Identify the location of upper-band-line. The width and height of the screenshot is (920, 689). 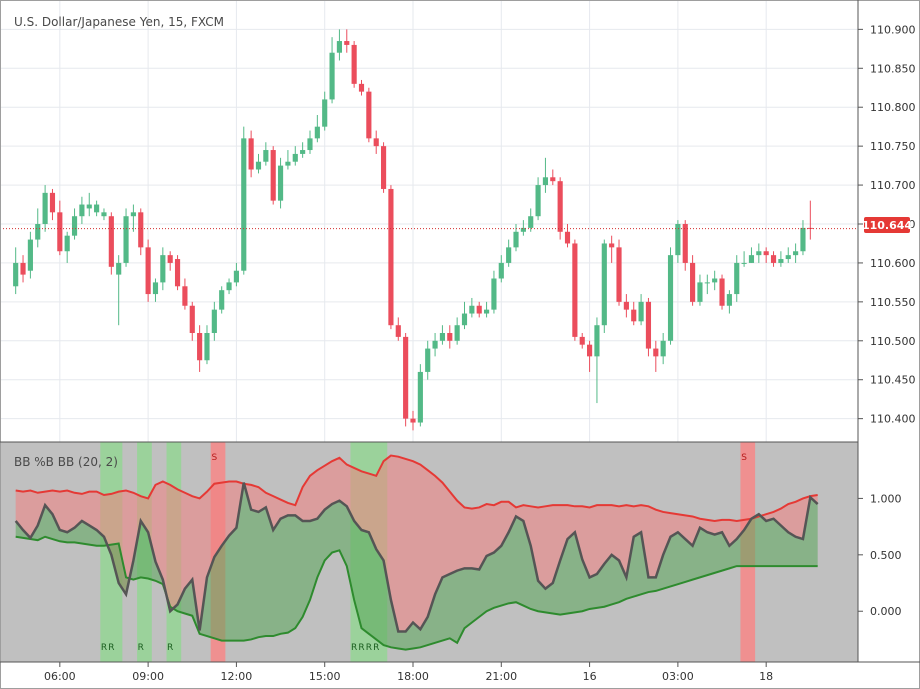
(416, 488).